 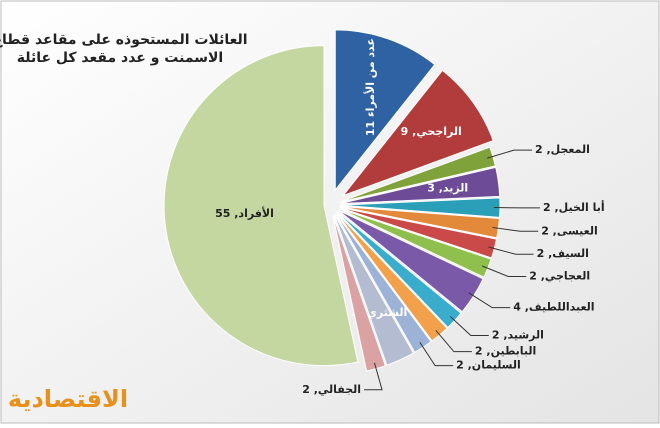 I want to click on slice-label: عدد من الأمراء 11, so click(x=370, y=87).